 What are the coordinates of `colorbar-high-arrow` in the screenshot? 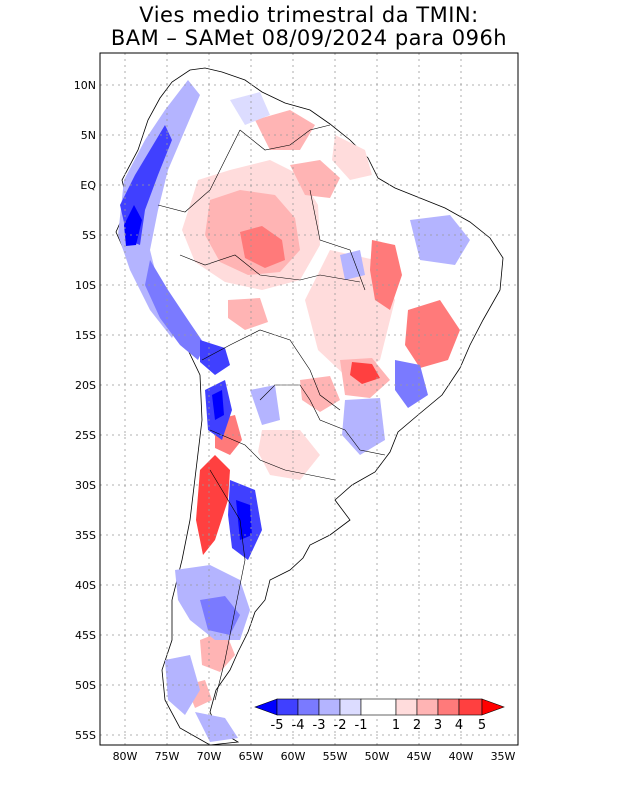 It's located at (493, 707).